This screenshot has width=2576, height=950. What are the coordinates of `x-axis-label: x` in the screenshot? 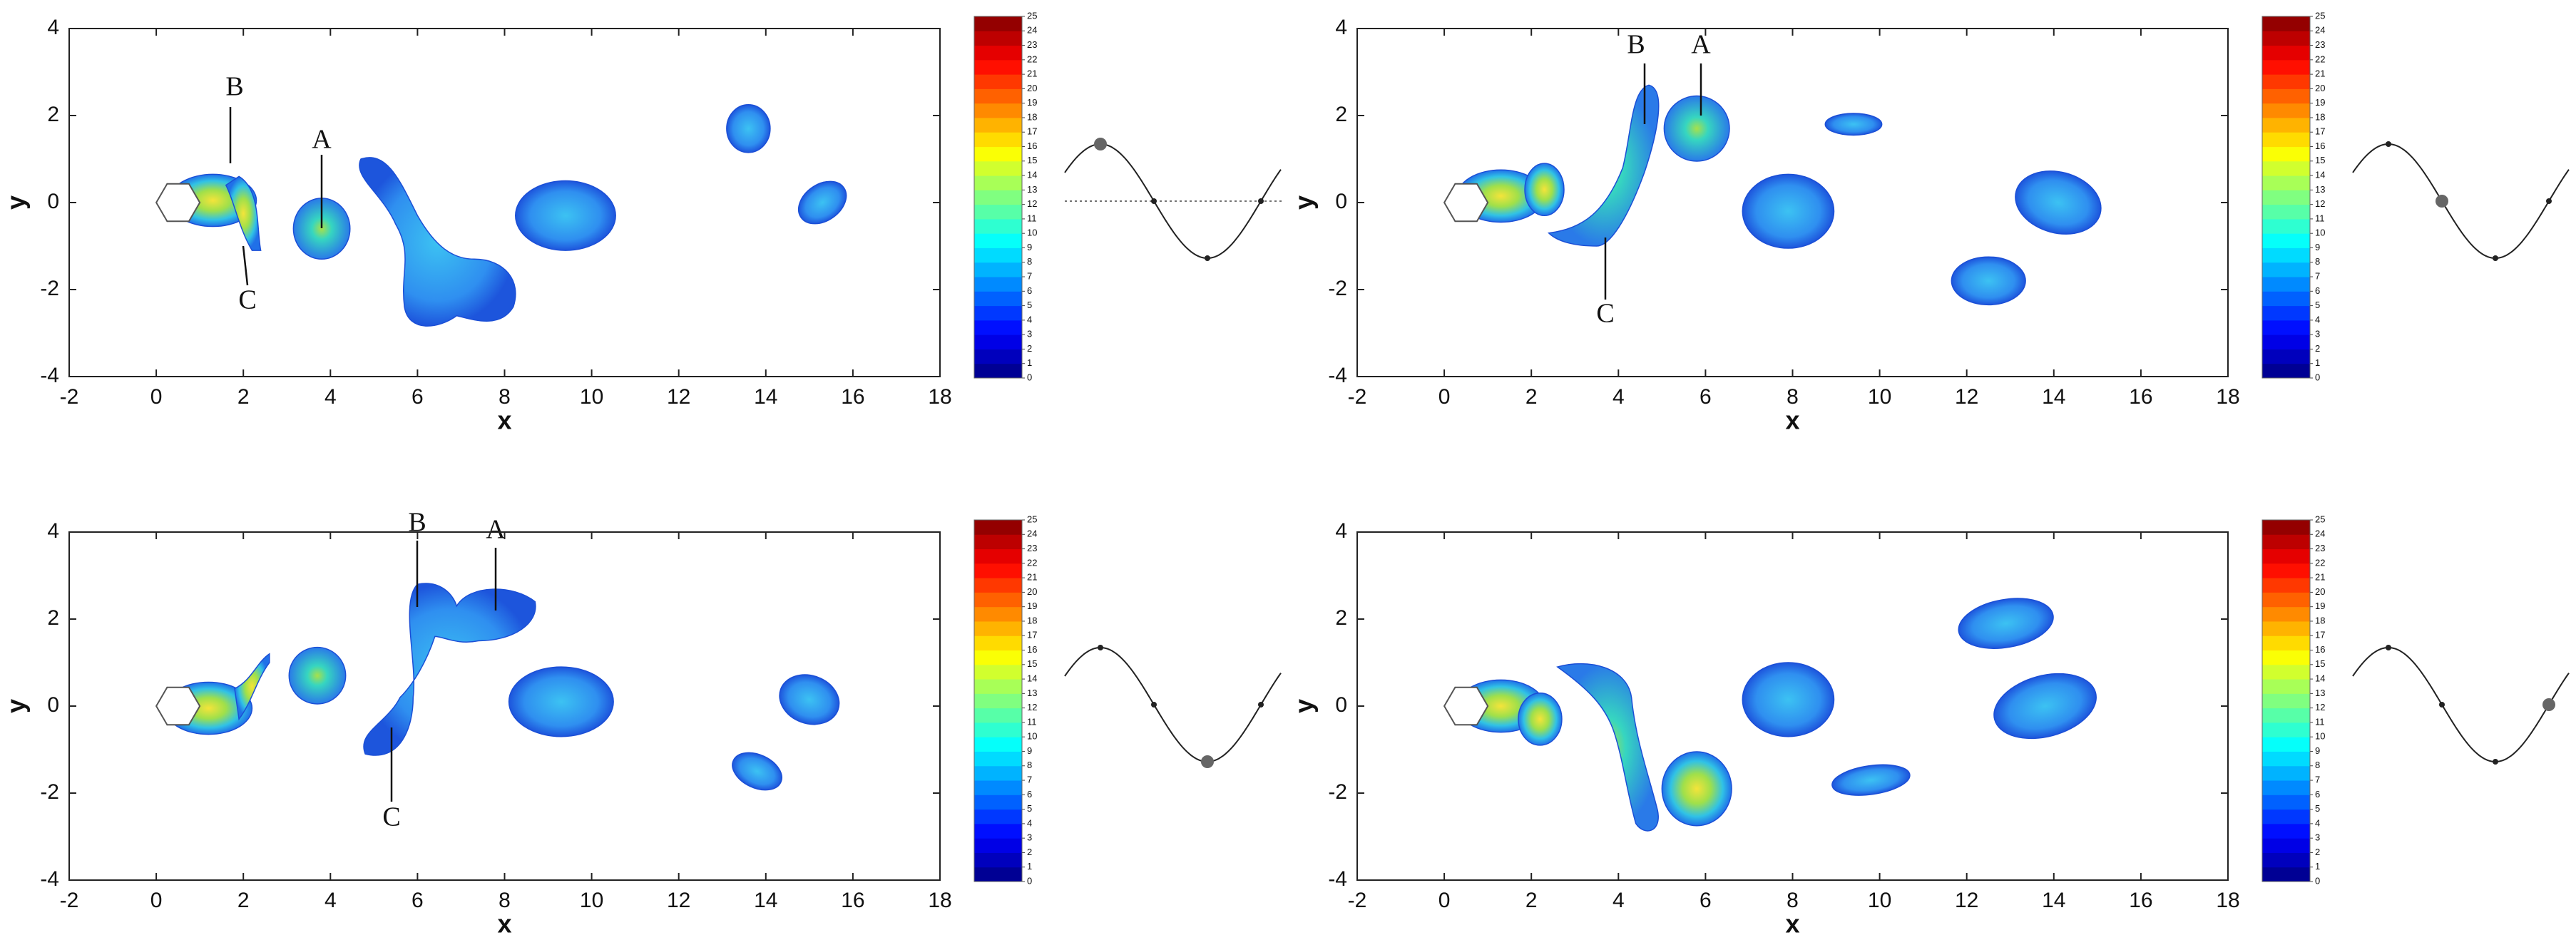 It's located at (1792, 420).